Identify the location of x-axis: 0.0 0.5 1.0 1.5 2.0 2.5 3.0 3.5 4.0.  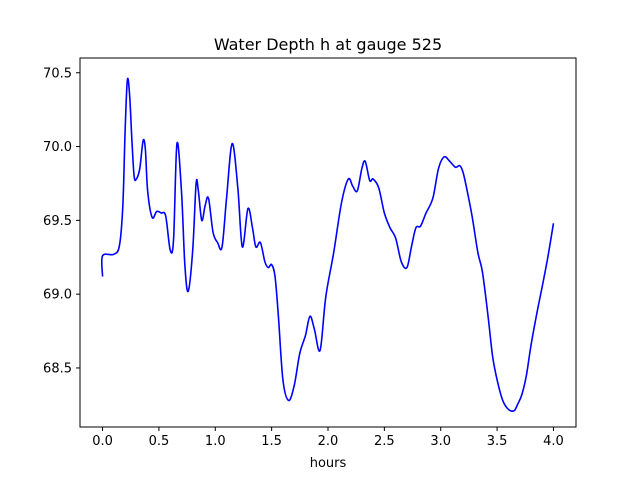
(328, 438).